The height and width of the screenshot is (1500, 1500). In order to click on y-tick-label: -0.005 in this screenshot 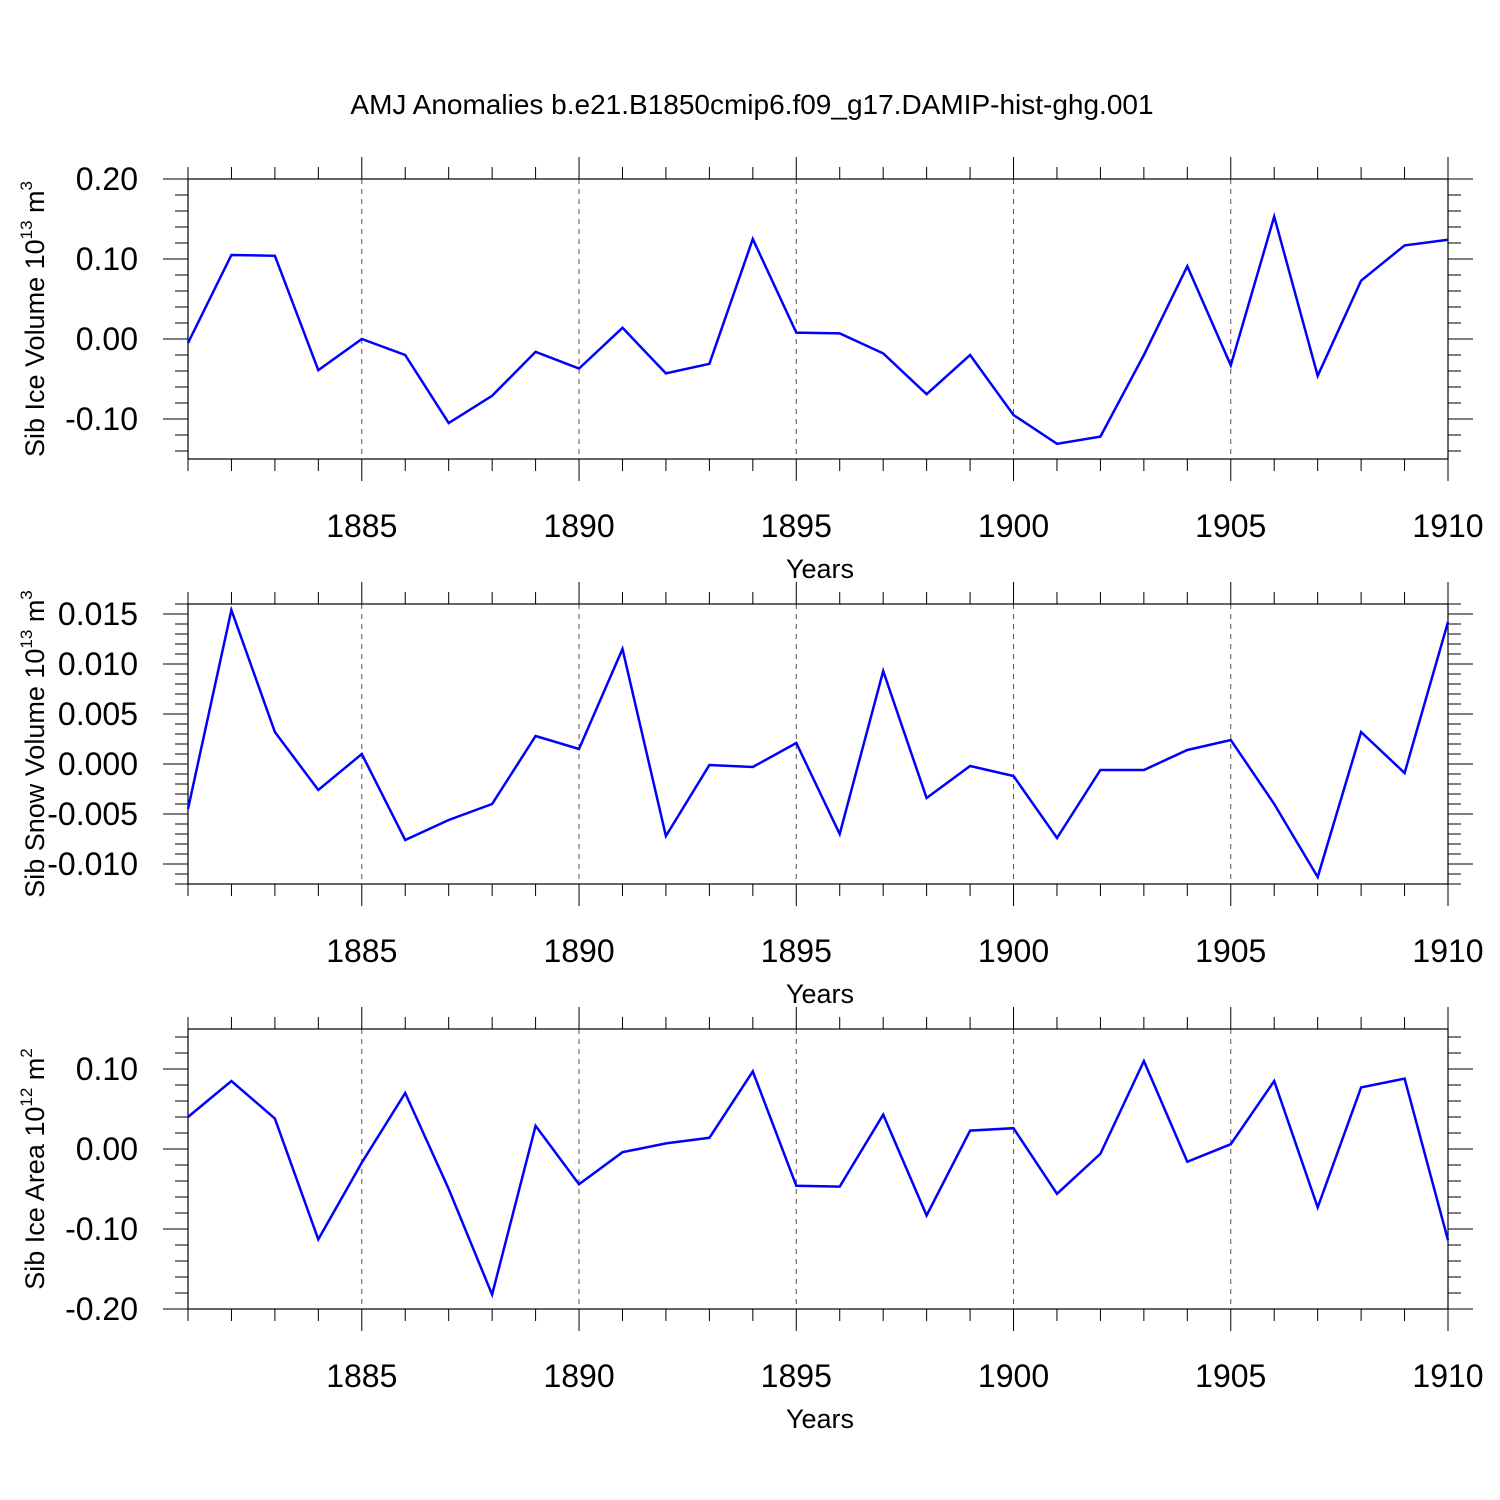, I will do `click(92, 814)`.